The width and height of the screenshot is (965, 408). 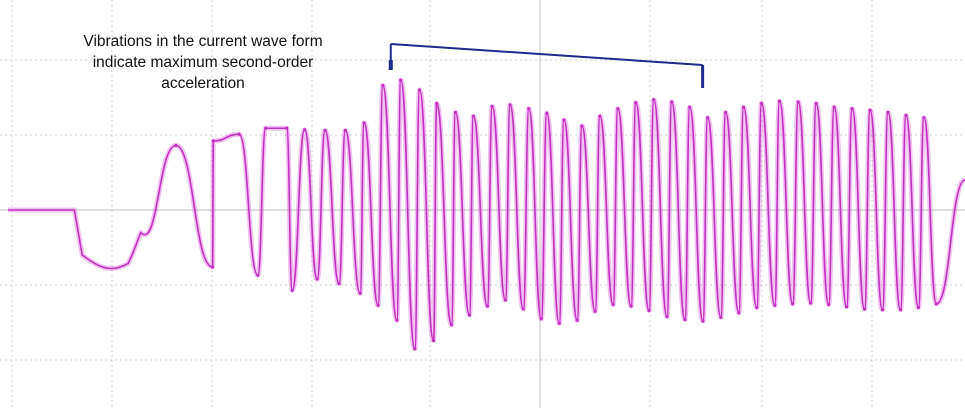 What do you see at coordinates (546, 54) in the screenshot?
I see `bracket-top-line` at bounding box center [546, 54].